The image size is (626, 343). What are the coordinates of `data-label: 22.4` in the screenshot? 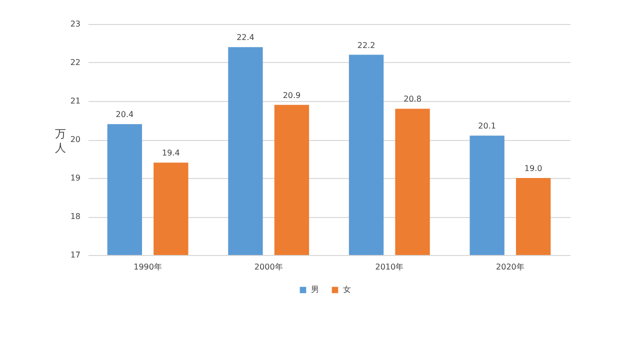 It's located at (245, 37).